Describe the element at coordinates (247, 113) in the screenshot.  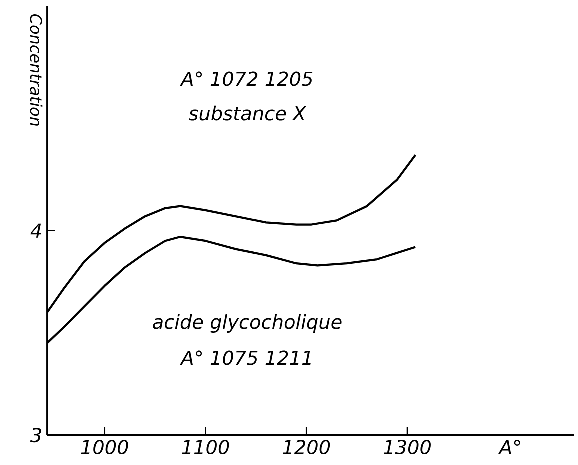
I see `annotation: substance X` at that location.